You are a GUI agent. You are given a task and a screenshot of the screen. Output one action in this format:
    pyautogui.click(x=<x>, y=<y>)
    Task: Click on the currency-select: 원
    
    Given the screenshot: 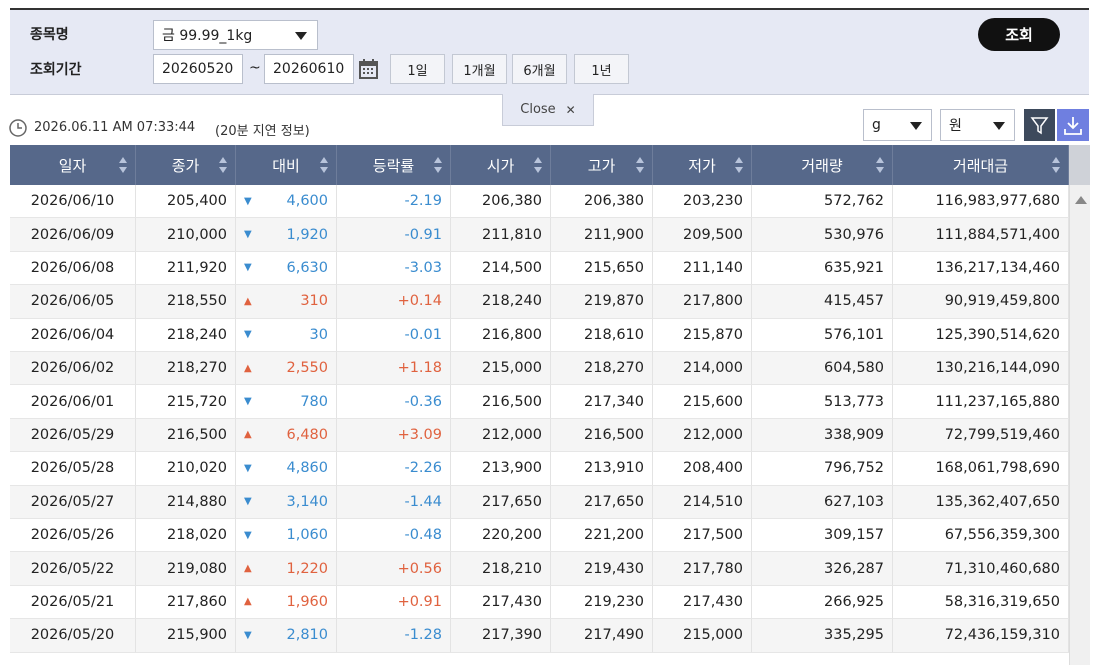 What is the action you would take?
    pyautogui.click(x=977, y=125)
    